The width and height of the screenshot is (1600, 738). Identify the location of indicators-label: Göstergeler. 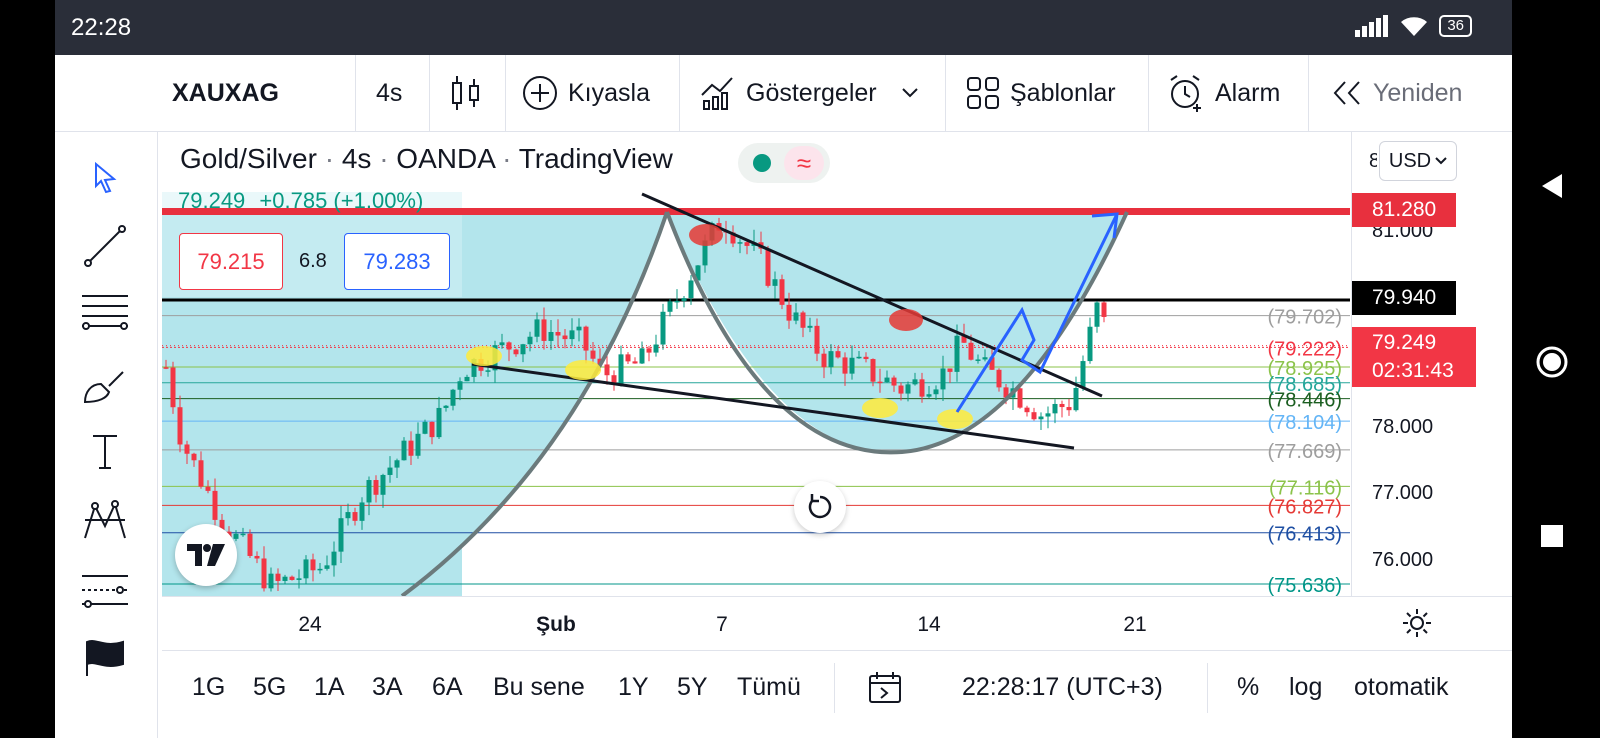
(811, 92).